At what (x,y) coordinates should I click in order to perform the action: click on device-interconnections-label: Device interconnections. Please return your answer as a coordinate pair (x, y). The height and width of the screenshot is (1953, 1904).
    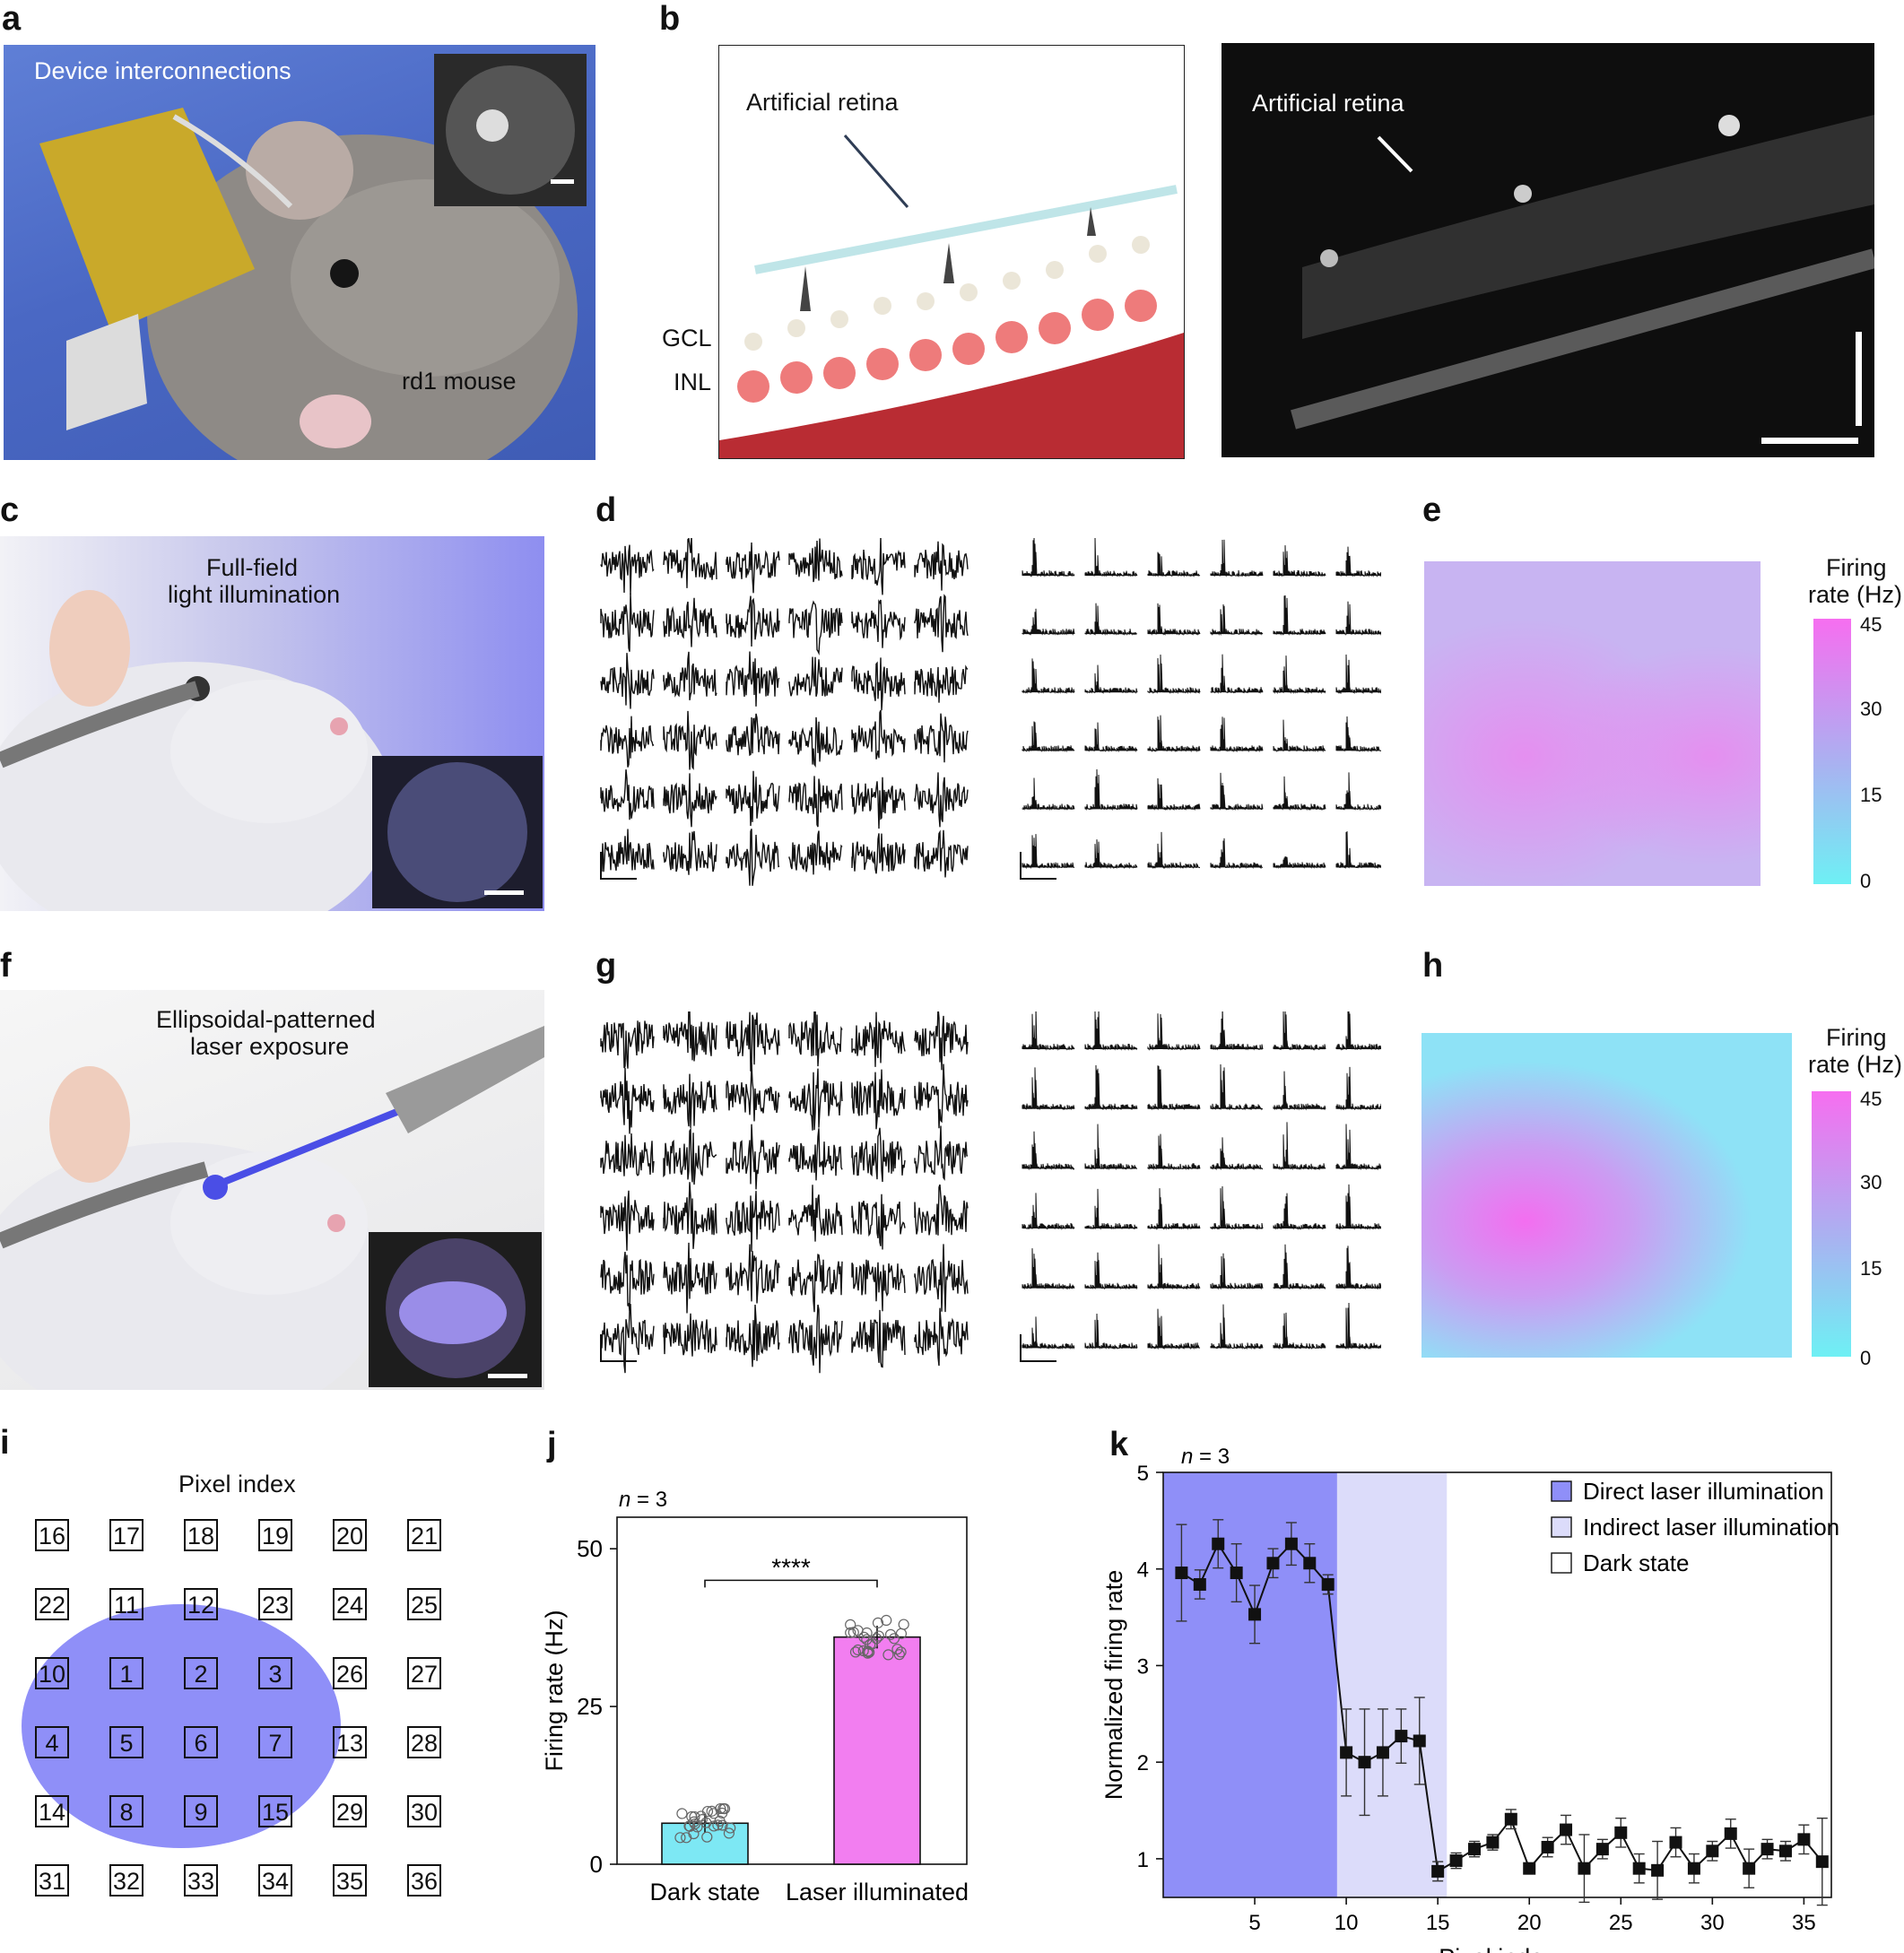
    Looking at the image, I should click on (163, 71).